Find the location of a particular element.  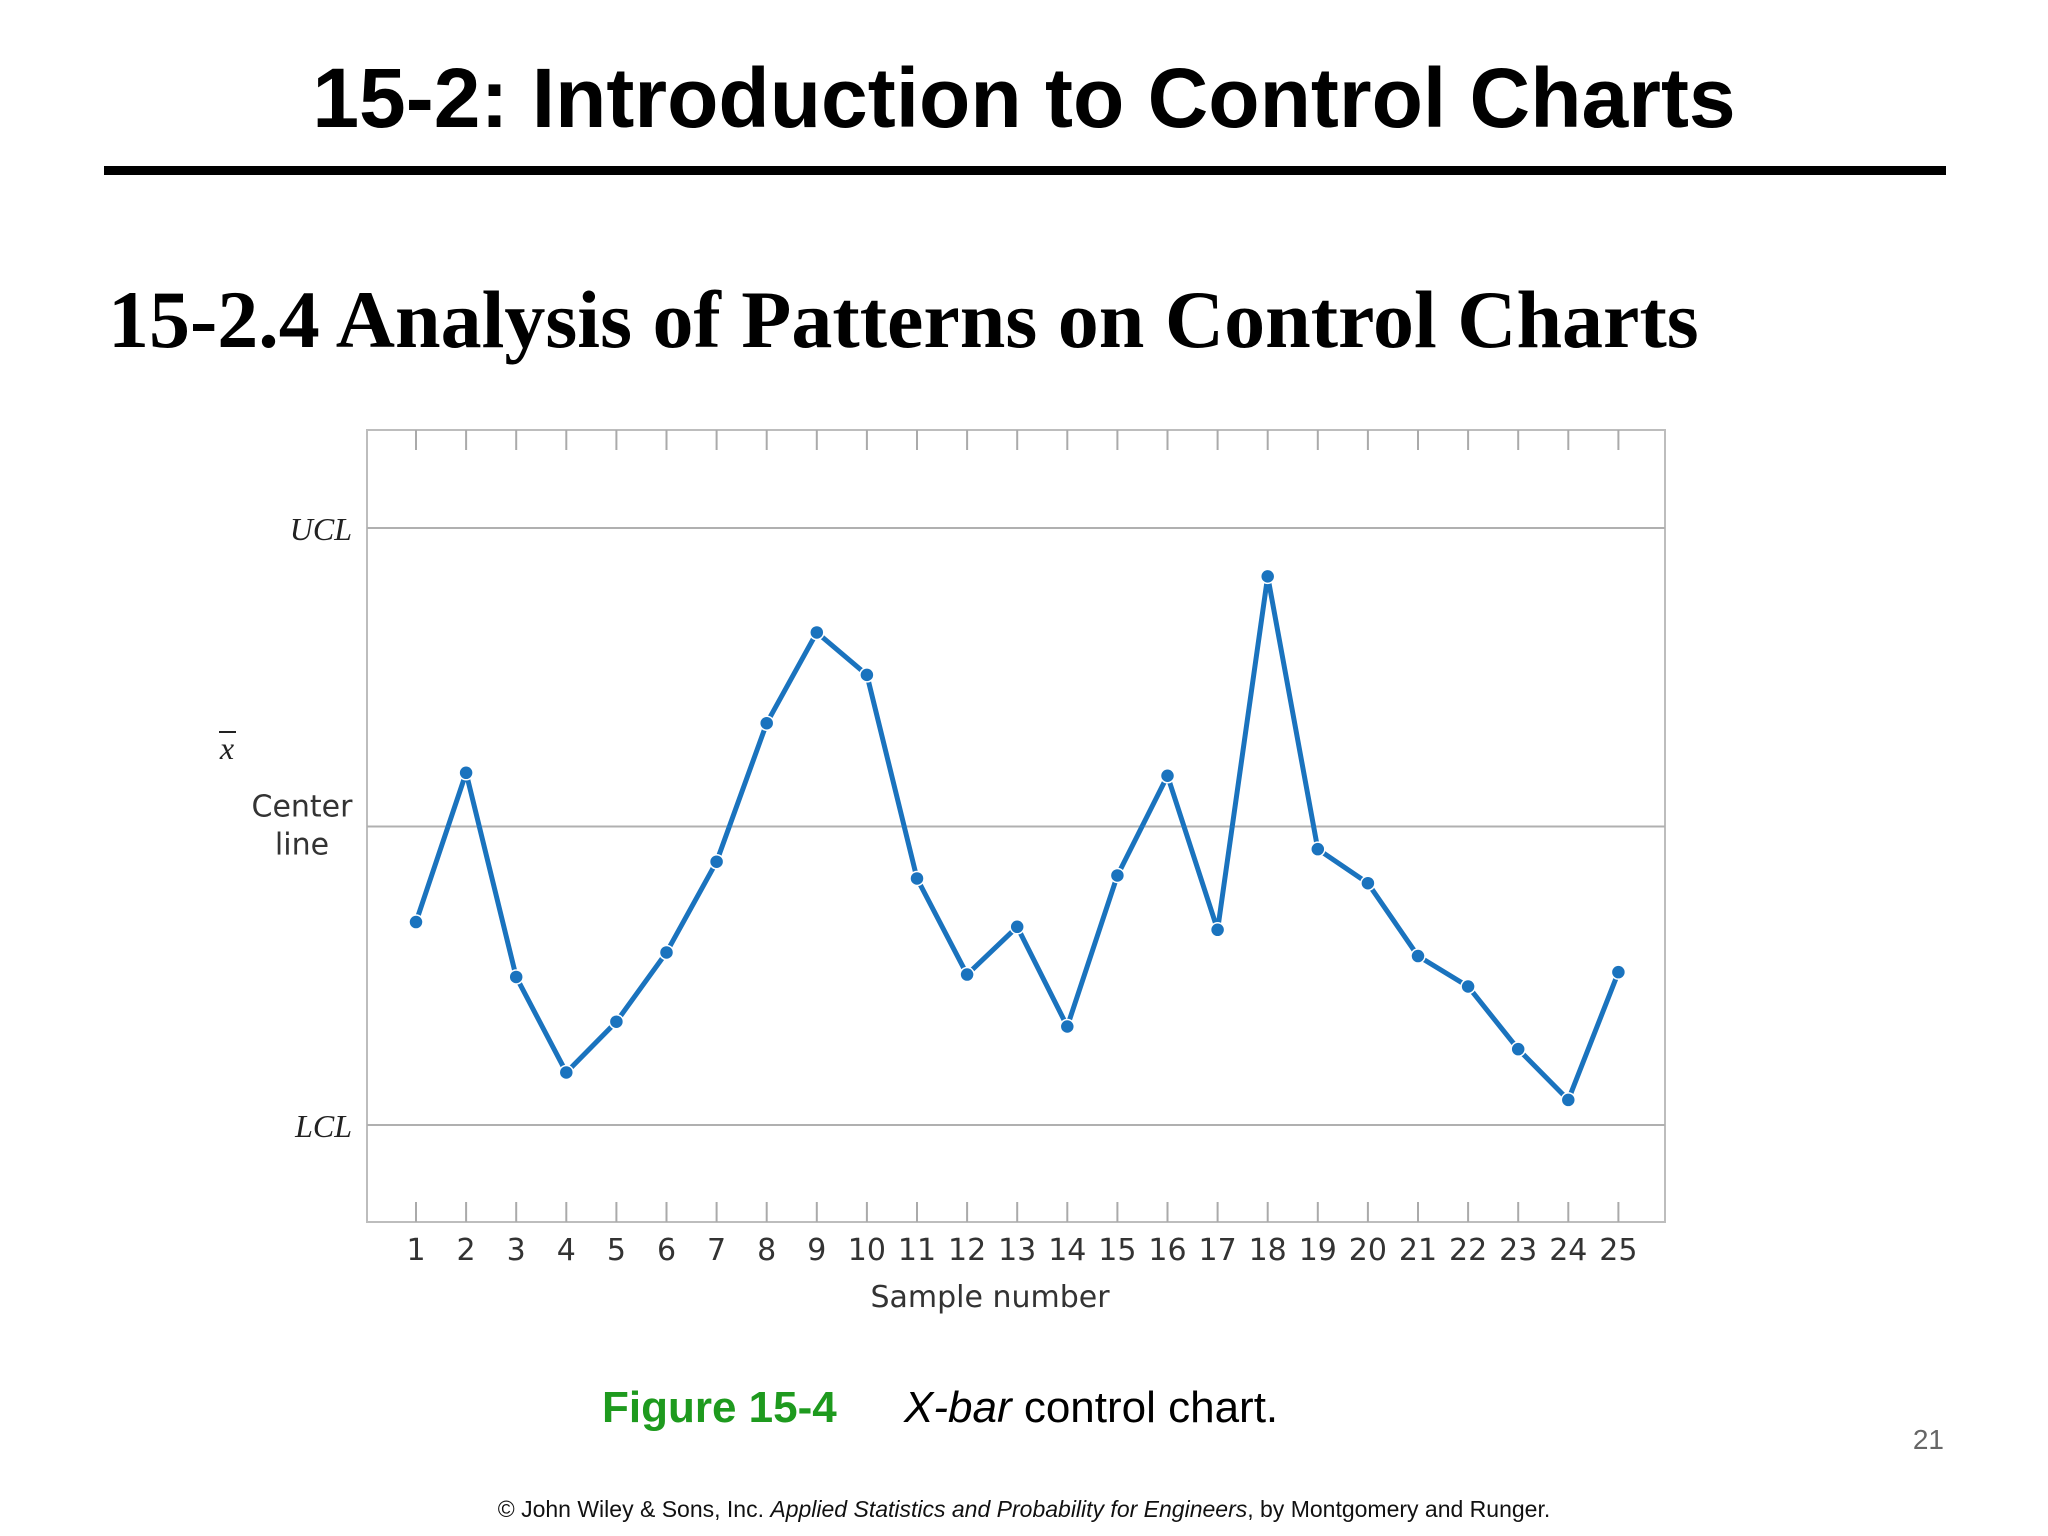

x-tick-label: 6 is located at coordinates (666, 1250).